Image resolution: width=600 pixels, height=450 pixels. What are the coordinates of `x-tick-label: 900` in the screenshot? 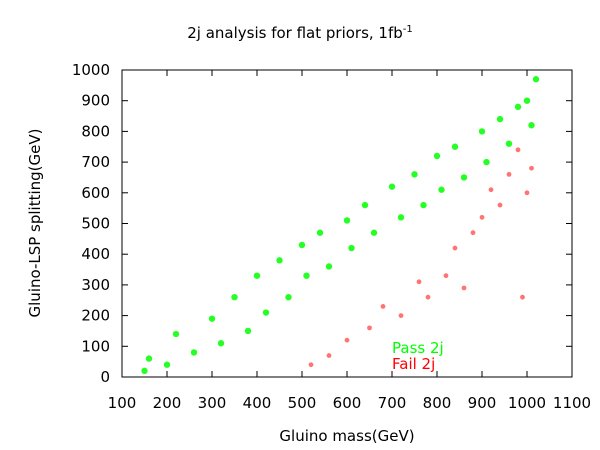 It's located at (482, 403).